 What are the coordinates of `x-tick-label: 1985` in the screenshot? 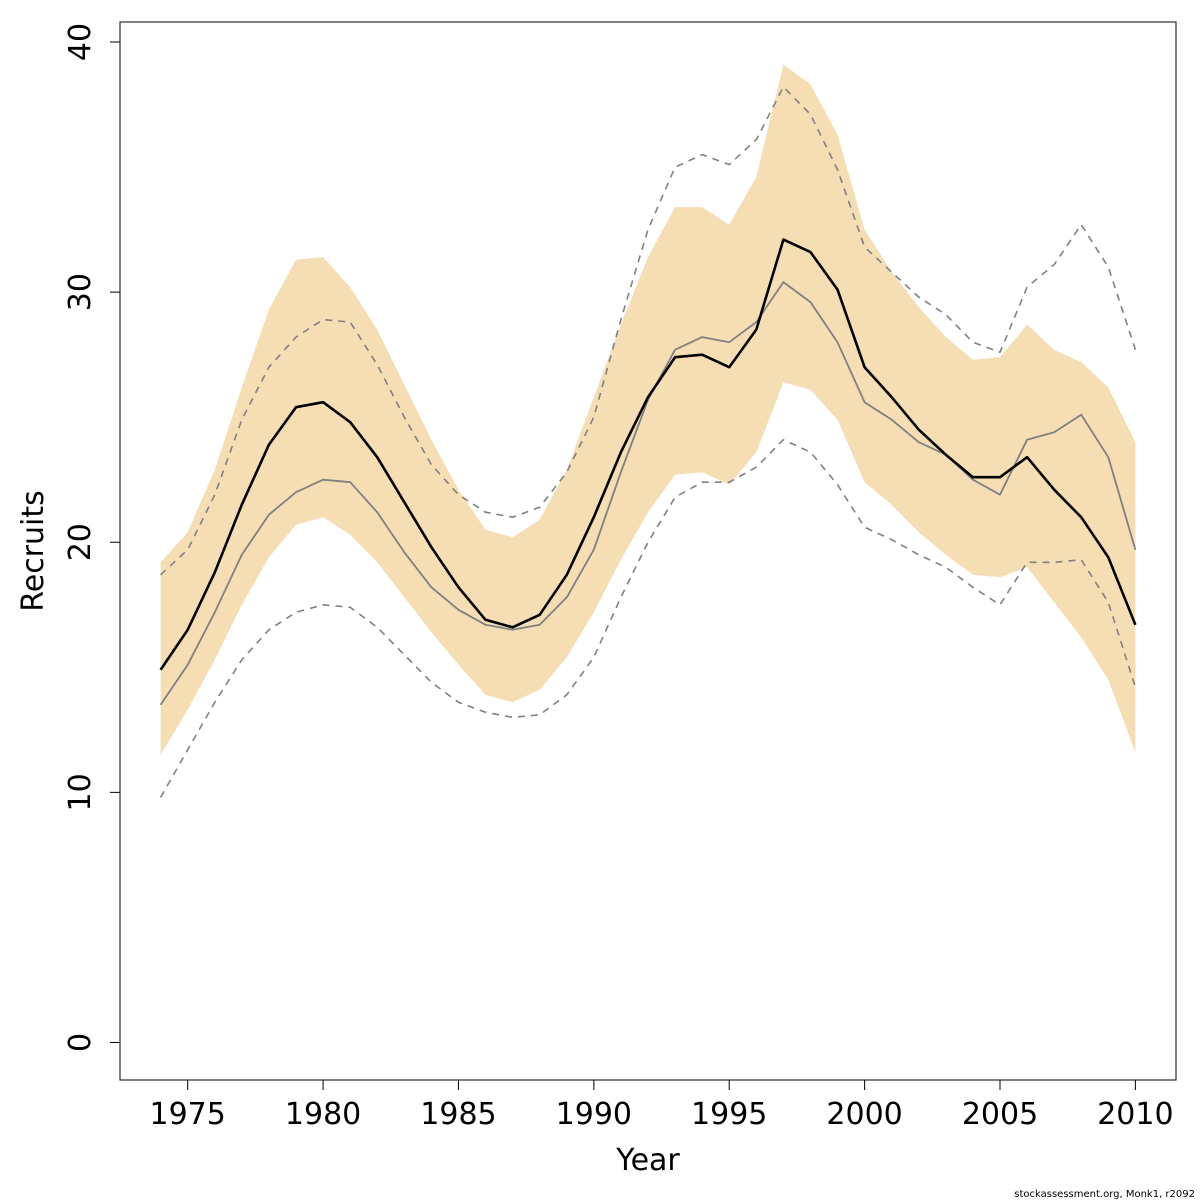 It's located at (458, 1114).